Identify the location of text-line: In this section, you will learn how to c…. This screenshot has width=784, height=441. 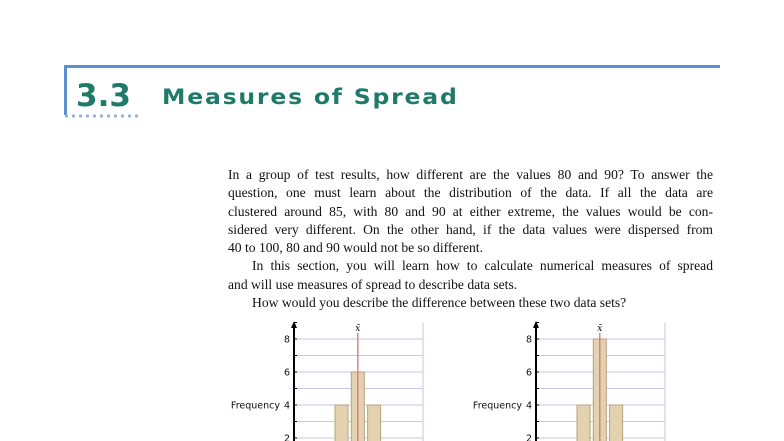
(482, 266).